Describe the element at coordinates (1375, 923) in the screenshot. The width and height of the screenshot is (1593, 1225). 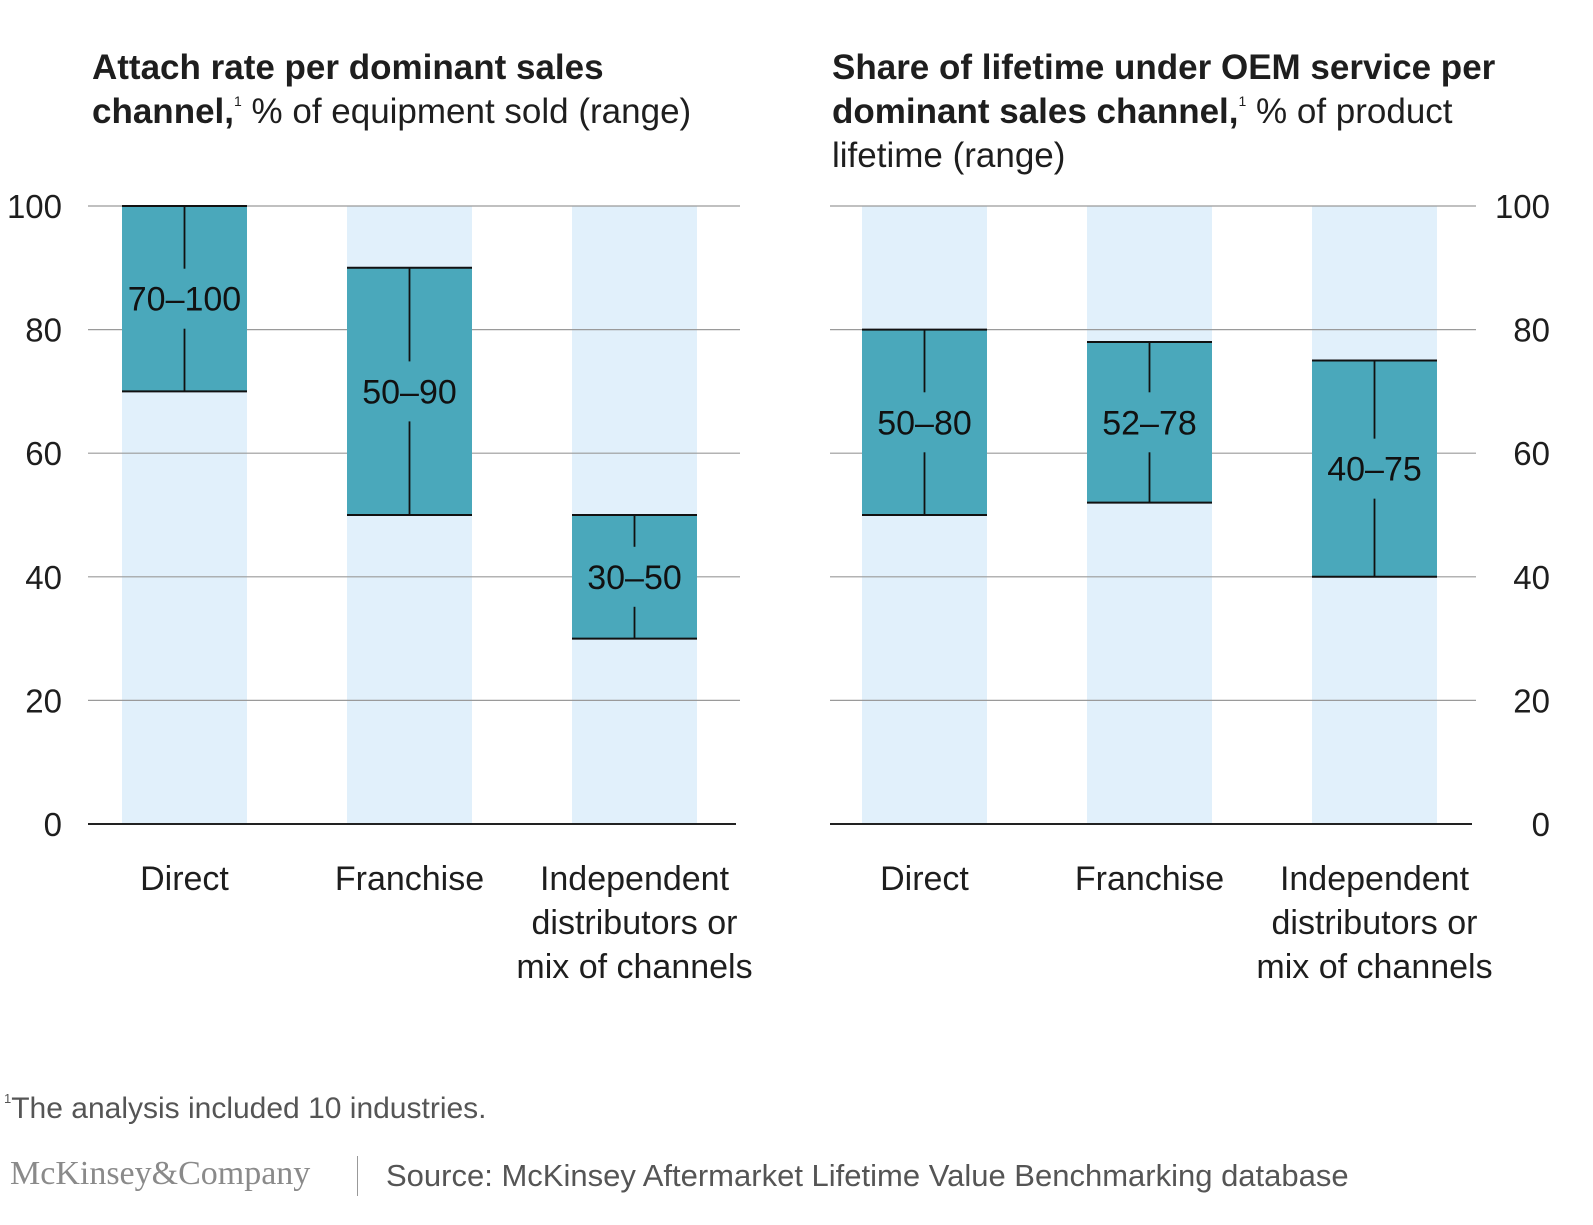
I see `right-category-label-3-line-2: distributors or` at that location.